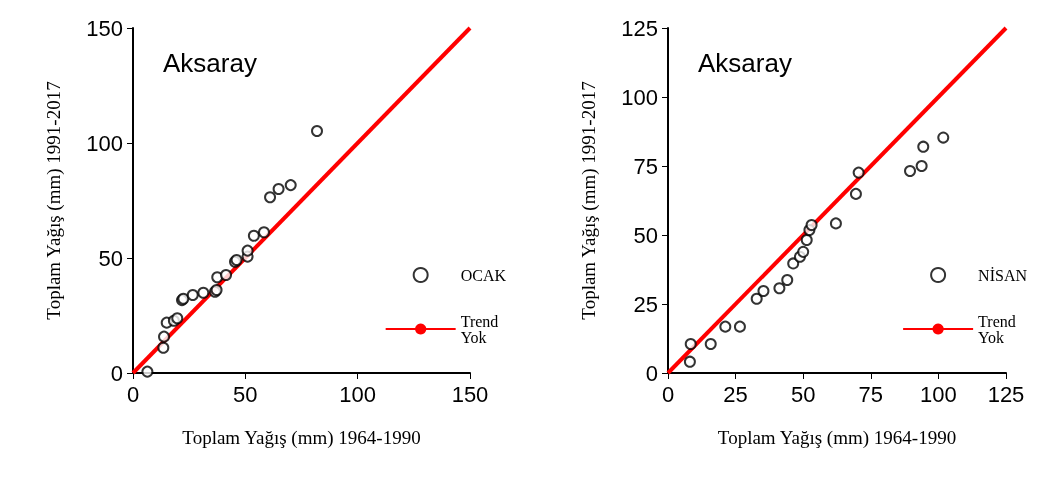 The image size is (1042, 482). What do you see at coordinates (735, 394) in the screenshot?
I see `x-tick-label: 25` at bounding box center [735, 394].